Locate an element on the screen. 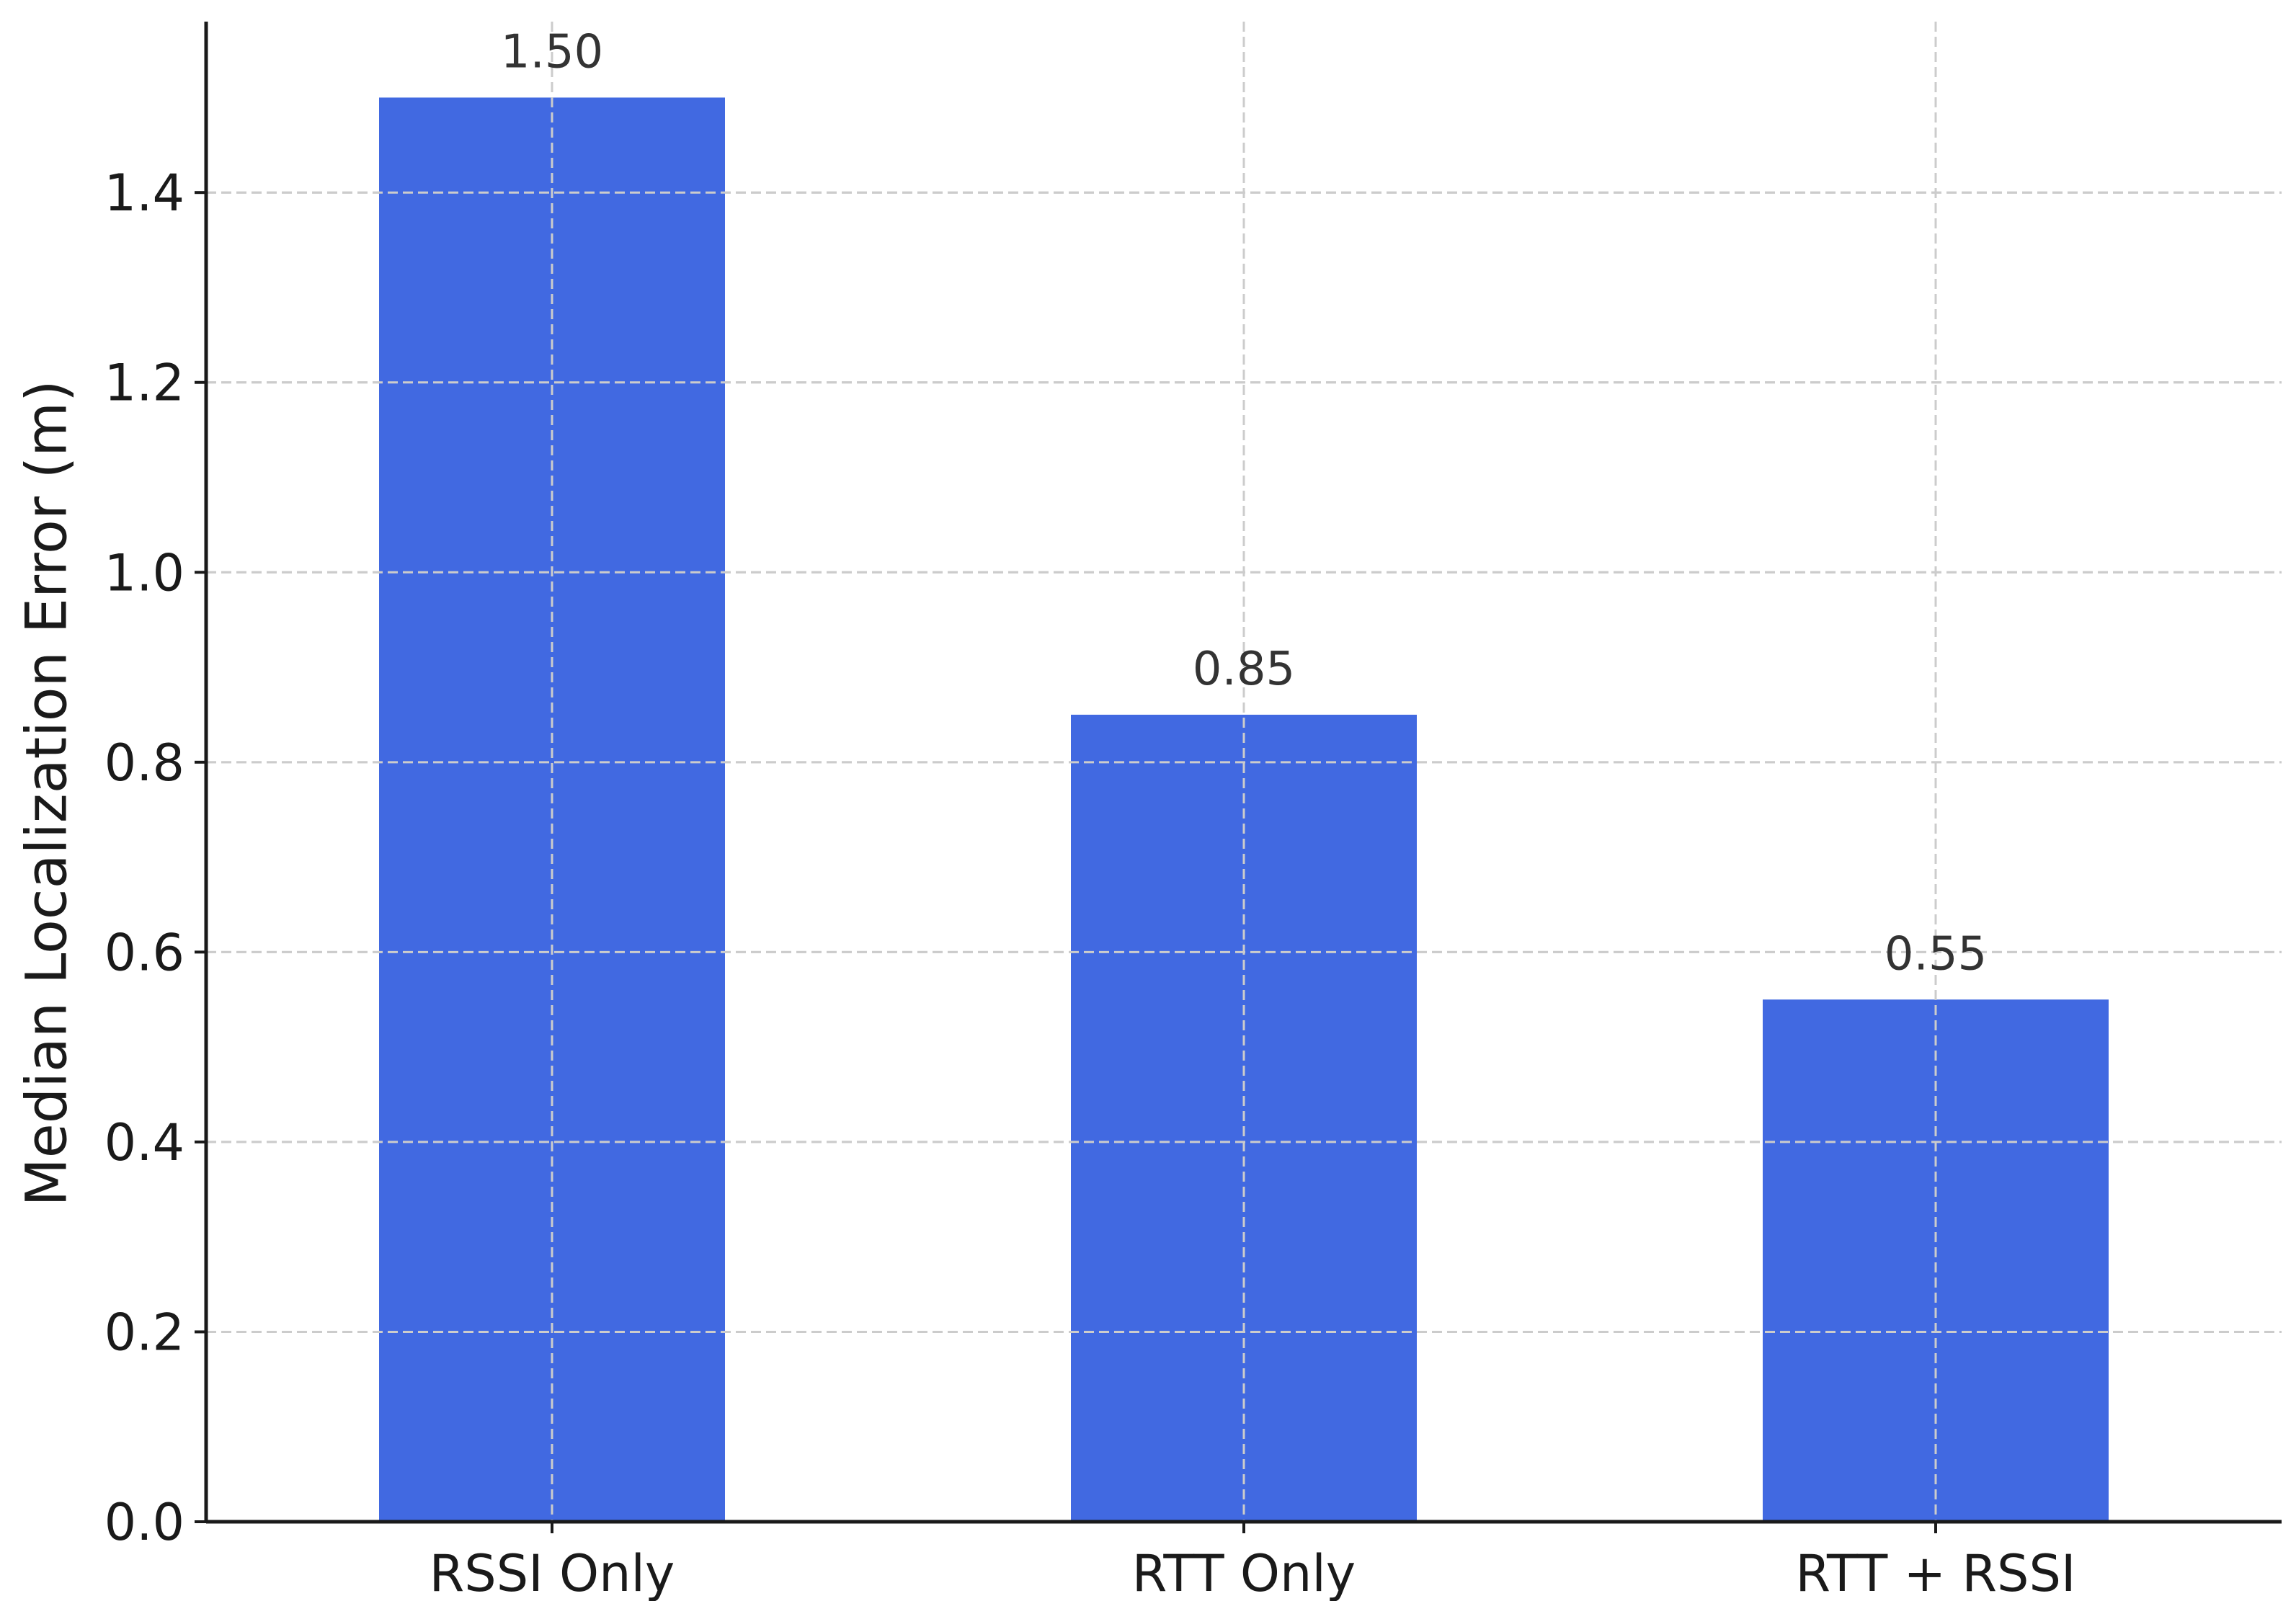  y-axis-label: Median Localization Error (m) is located at coordinates (47, 793).